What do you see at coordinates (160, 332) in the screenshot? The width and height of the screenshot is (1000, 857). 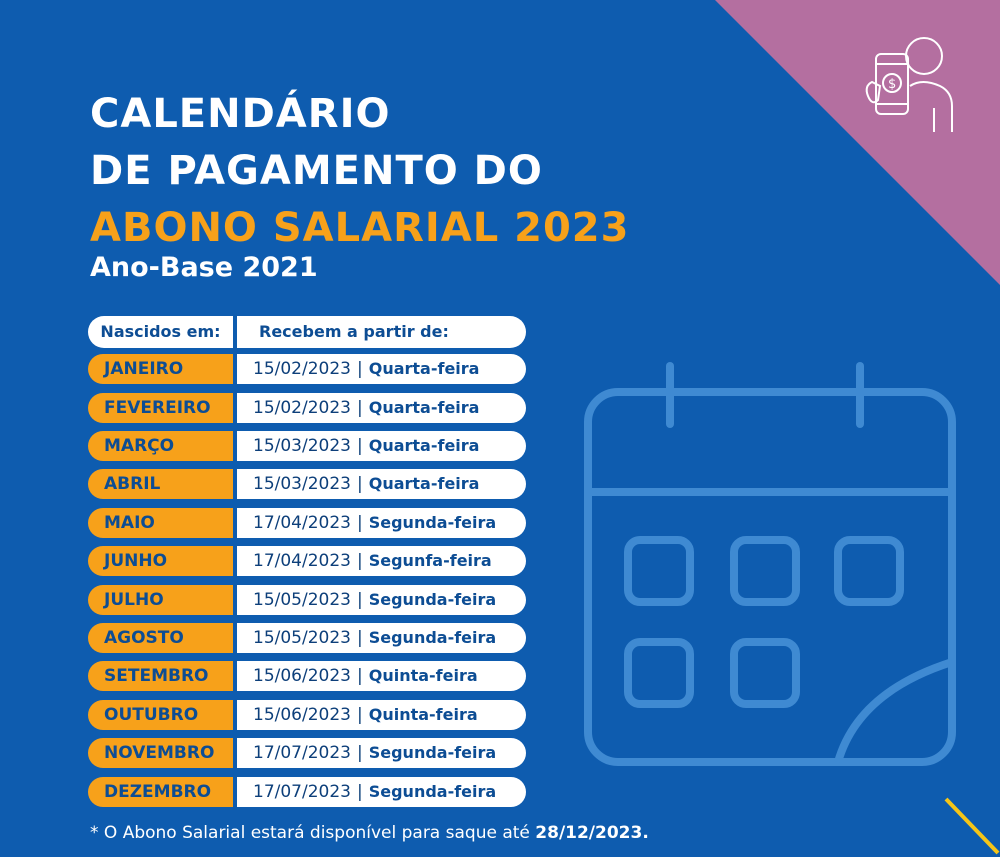 I see `header-birth-month: Nascidos em:` at bounding box center [160, 332].